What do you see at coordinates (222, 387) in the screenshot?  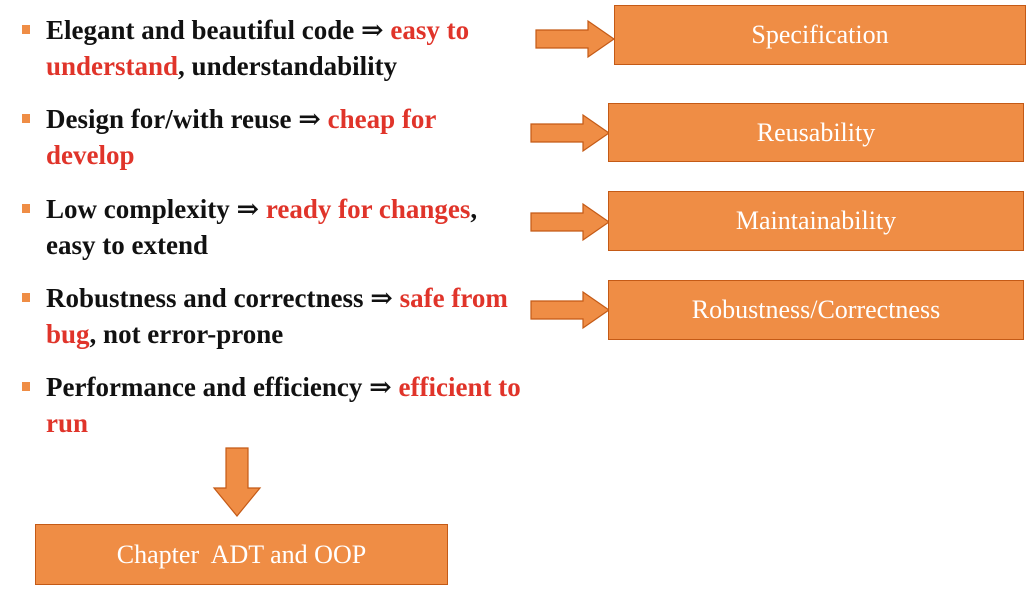 I see `bullet-text: Performance and efficiency ⇒` at bounding box center [222, 387].